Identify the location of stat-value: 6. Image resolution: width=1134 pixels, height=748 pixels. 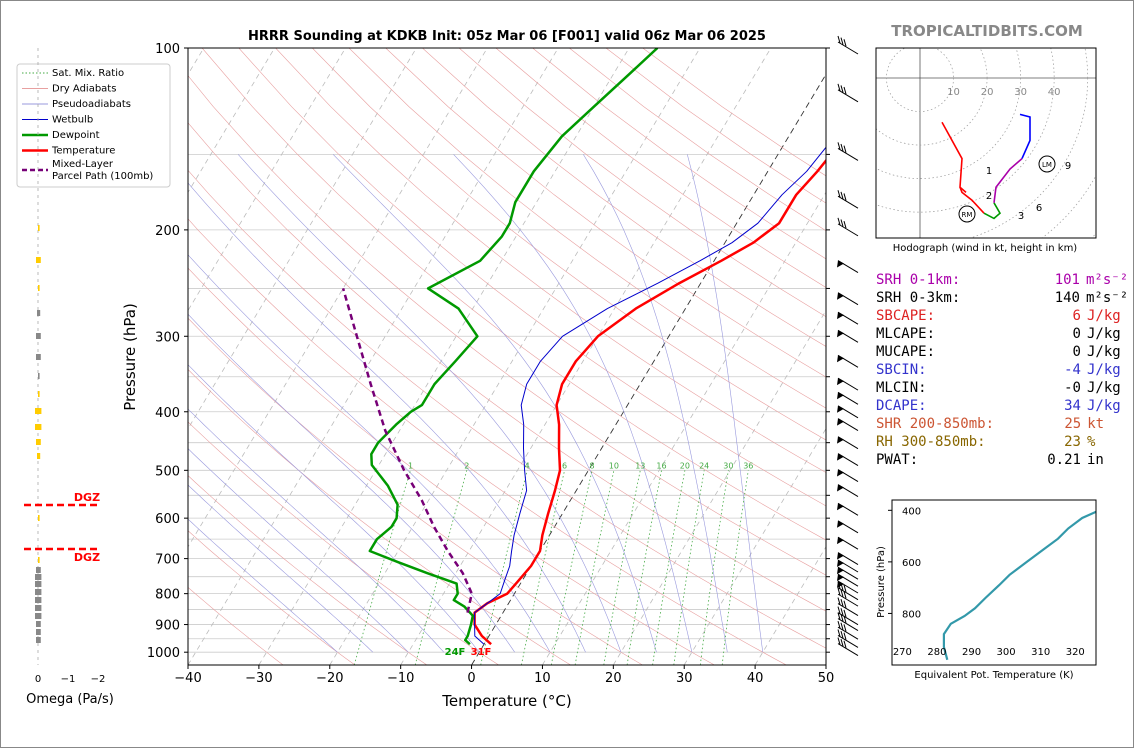
(1076, 316).